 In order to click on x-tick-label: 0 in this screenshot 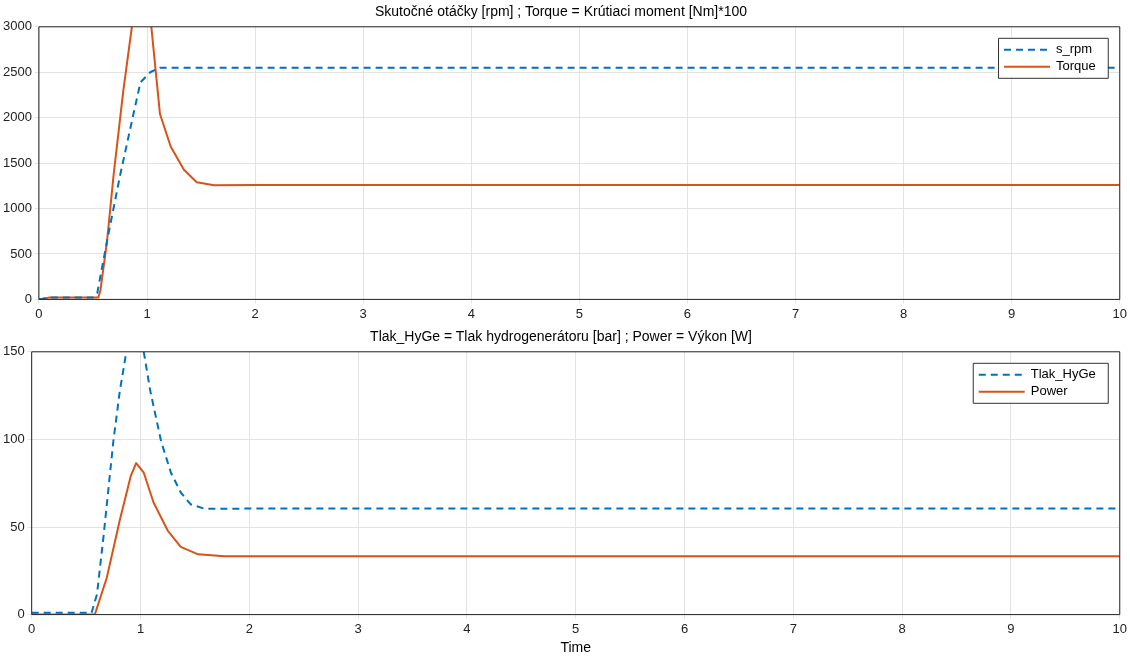, I will do `click(39, 313)`.